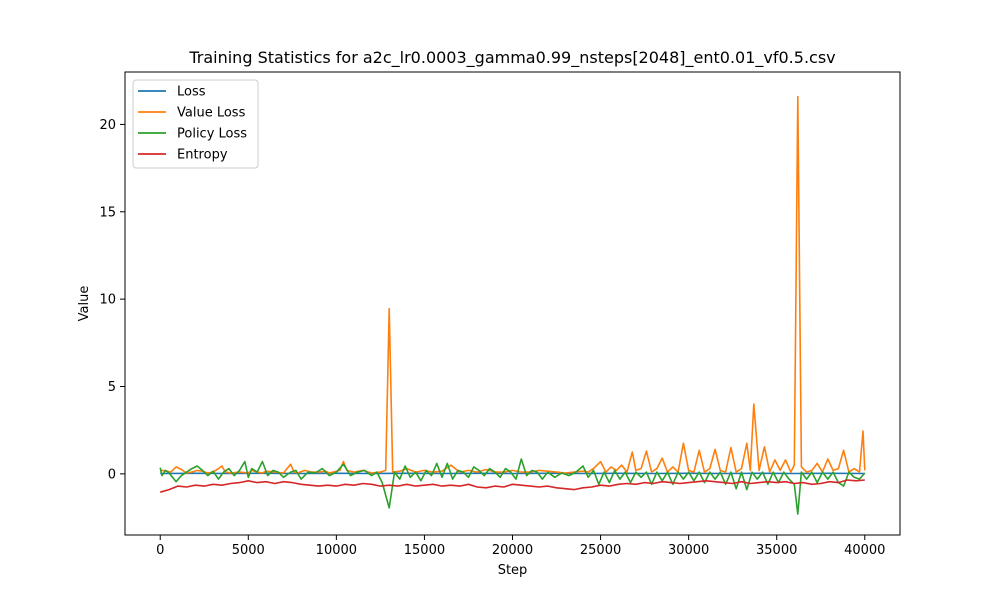 Image resolution: width=1000 pixels, height=604 pixels. Describe the element at coordinates (864, 550) in the screenshot. I see `x-tick-label: 40000` at that location.